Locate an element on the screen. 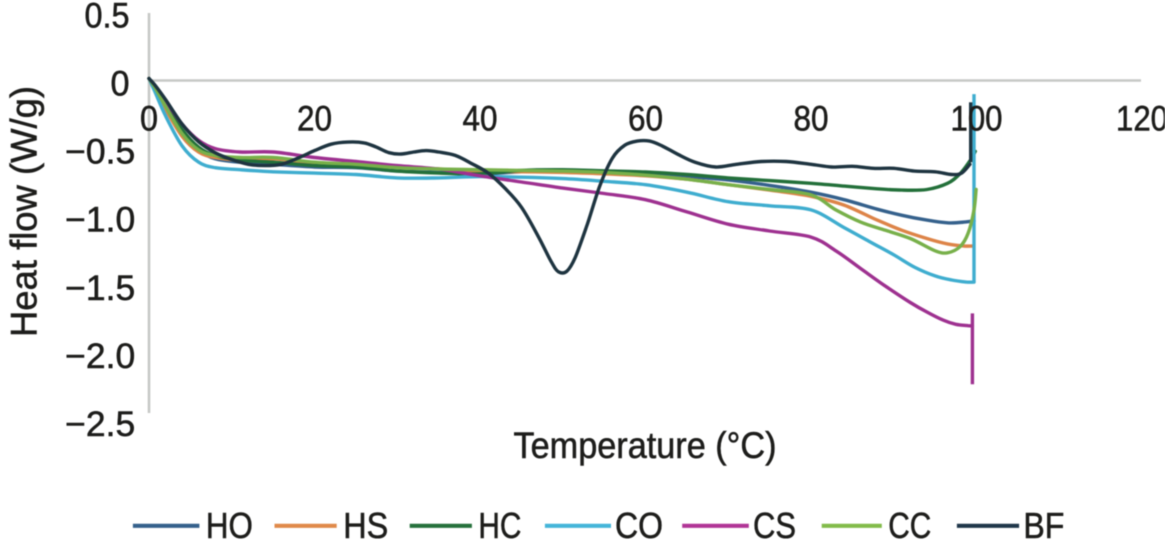 Image resolution: width=1165 pixels, height=548 pixels. svg-text: Temperature (°C) is located at coordinates (645, 445).